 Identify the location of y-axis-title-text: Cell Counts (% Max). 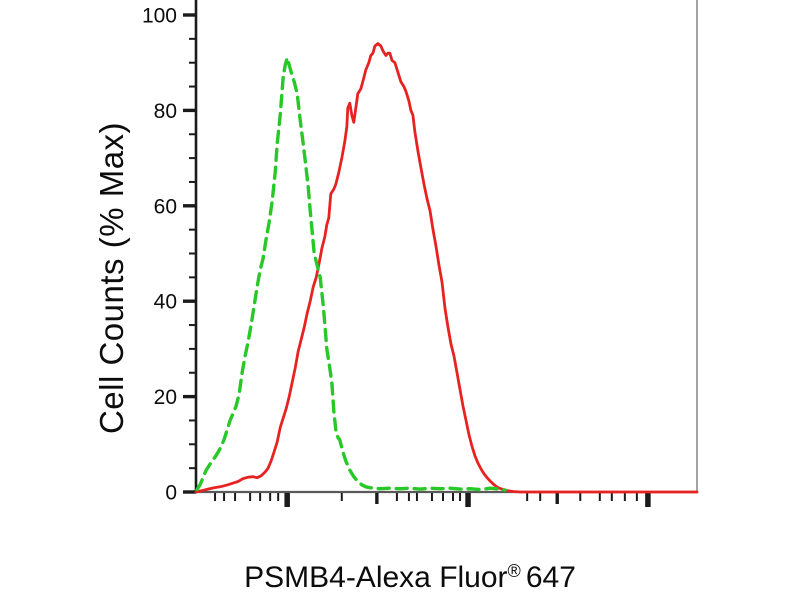
(111, 278).